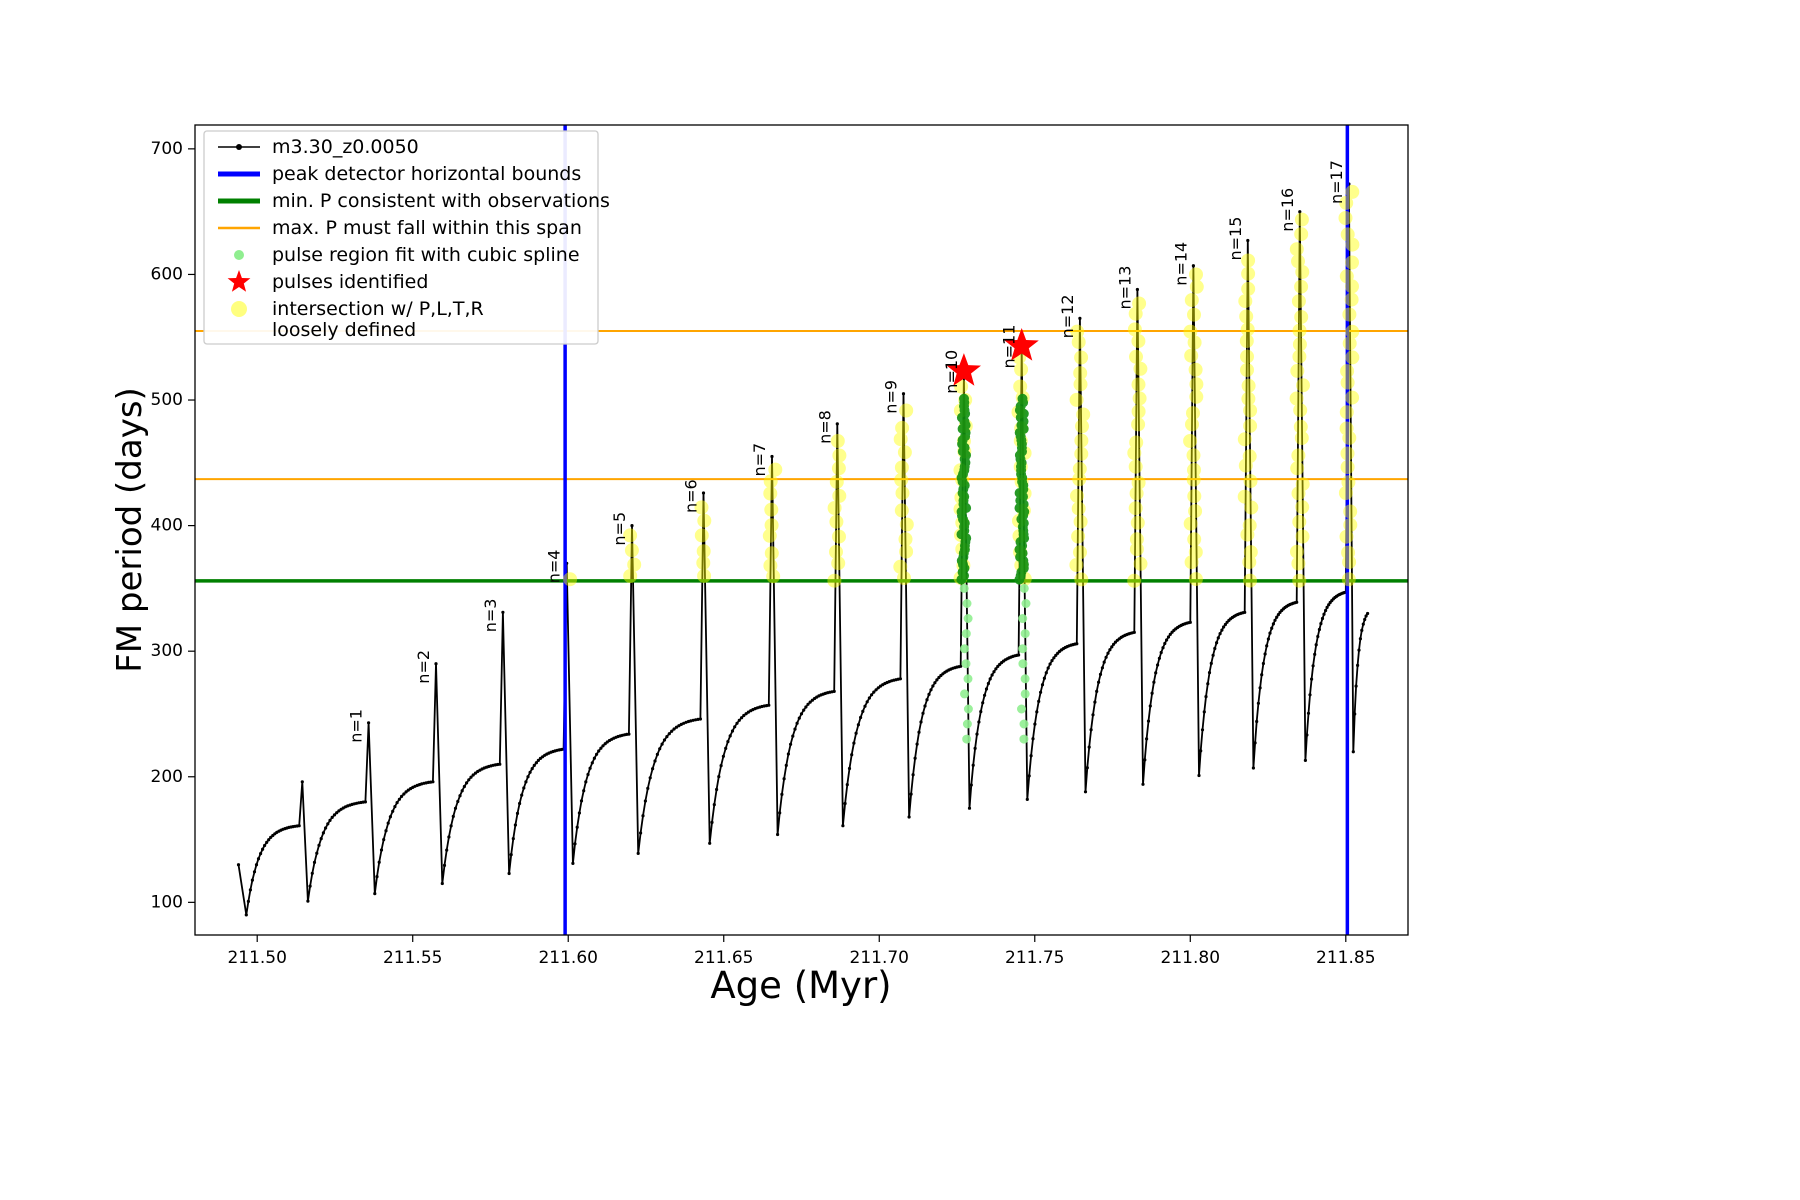 Image resolution: width=1800 pixels, height=1200 pixels. Describe the element at coordinates (167, 149) in the screenshot. I see `y-tick-label: 700` at that location.